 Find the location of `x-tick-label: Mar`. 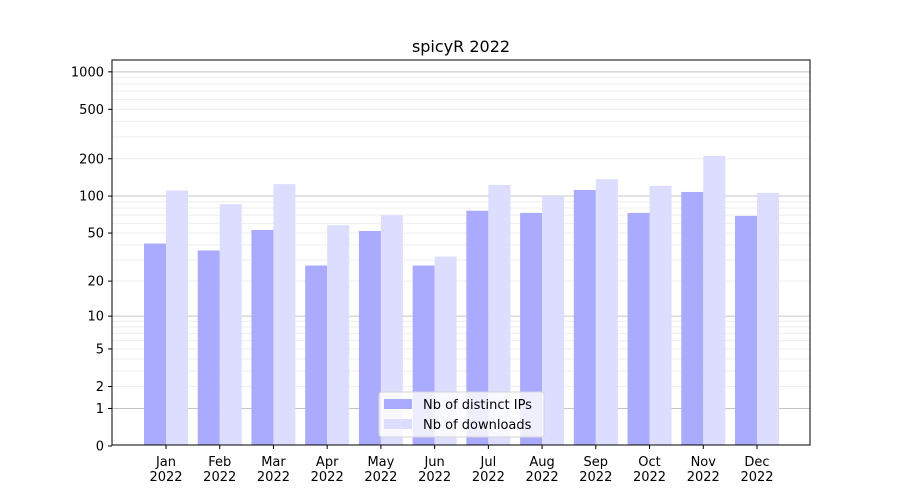

x-tick-label: Mar is located at coordinates (273, 462).